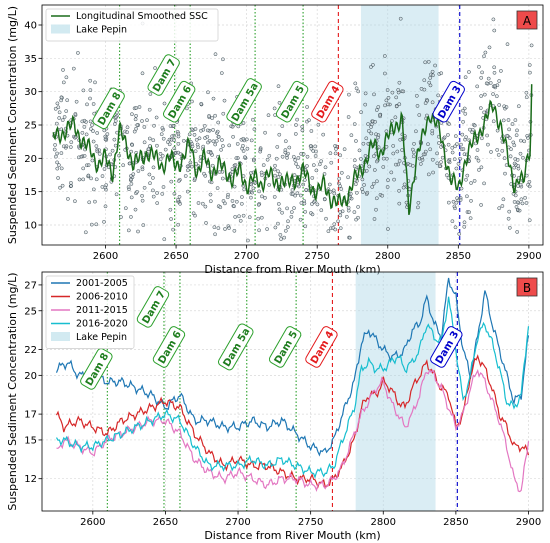  Describe the element at coordinates (30, 159) in the screenshot. I see `y-tick-label: 20` at that location.